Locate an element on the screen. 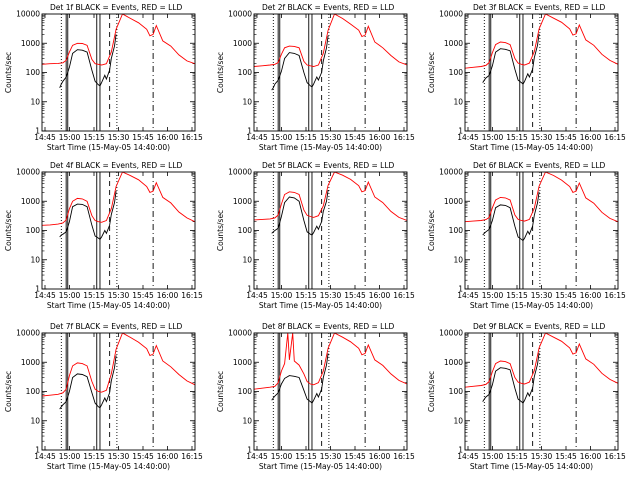 This screenshot has width=640, height=480. panel-title: Det 8f BLACK = Events, RED = LLD is located at coordinates (328, 326).